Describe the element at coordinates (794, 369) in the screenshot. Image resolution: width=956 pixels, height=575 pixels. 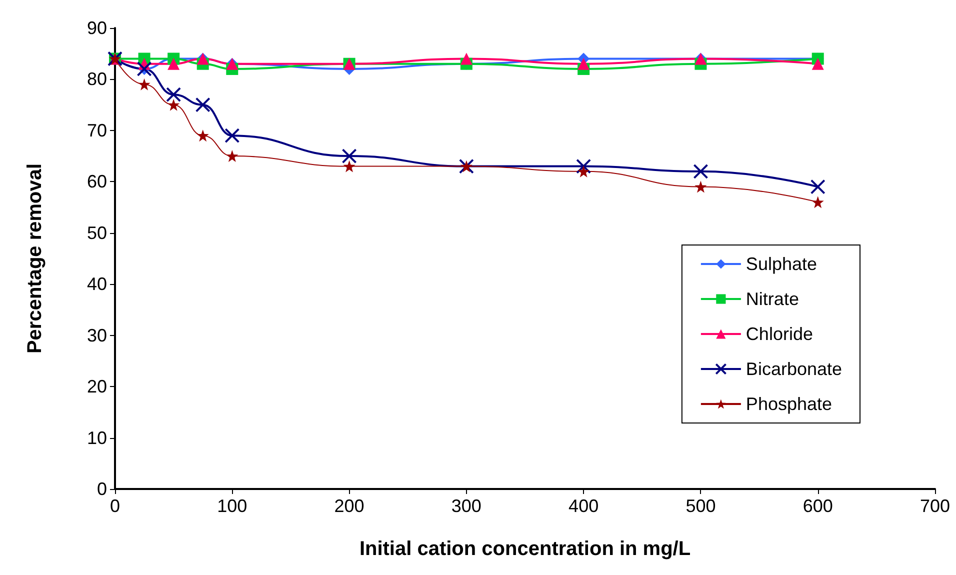
I see `legend-label: Bicarbonate` at that location.